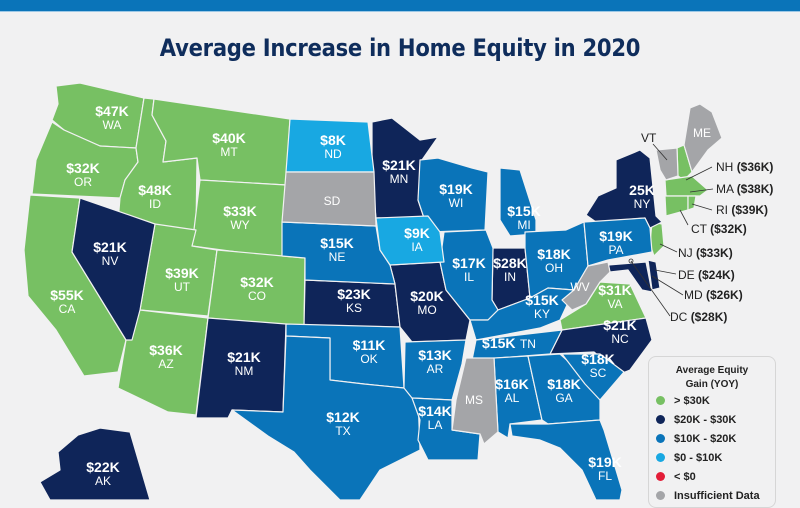 This screenshot has height=508, width=800. Describe the element at coordinates (522, 314) in the screenshot. I see `state-ky` at that location.